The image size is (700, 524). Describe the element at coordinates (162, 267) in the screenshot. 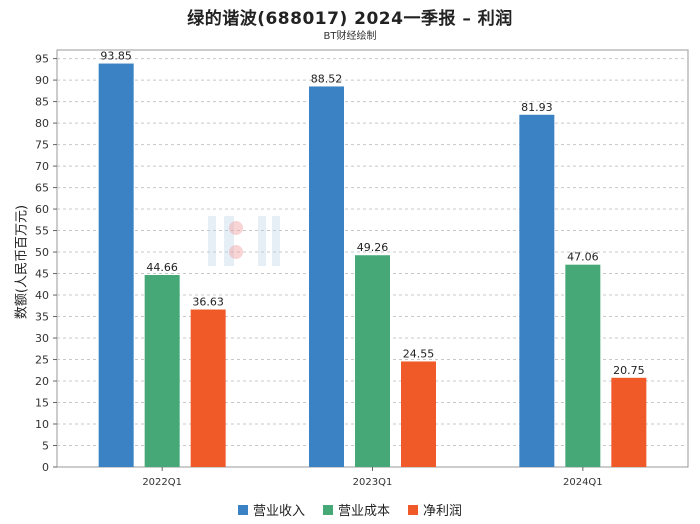

I see `data-label: 44.66` at that location.